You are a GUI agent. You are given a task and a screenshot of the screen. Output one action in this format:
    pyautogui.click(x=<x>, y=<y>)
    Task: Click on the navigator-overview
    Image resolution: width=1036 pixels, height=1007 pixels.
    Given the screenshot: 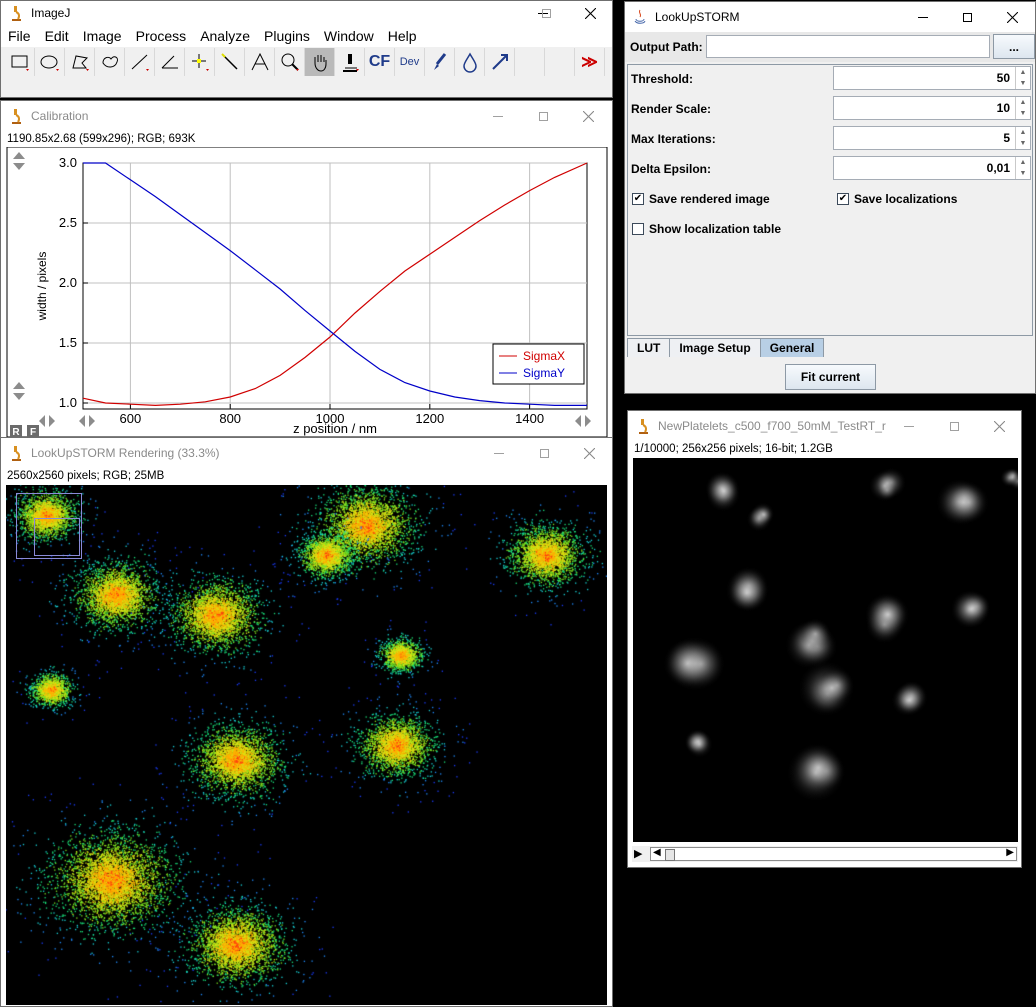 What is the action you would take?
    pyautogui.click(x=49, y=526)
    